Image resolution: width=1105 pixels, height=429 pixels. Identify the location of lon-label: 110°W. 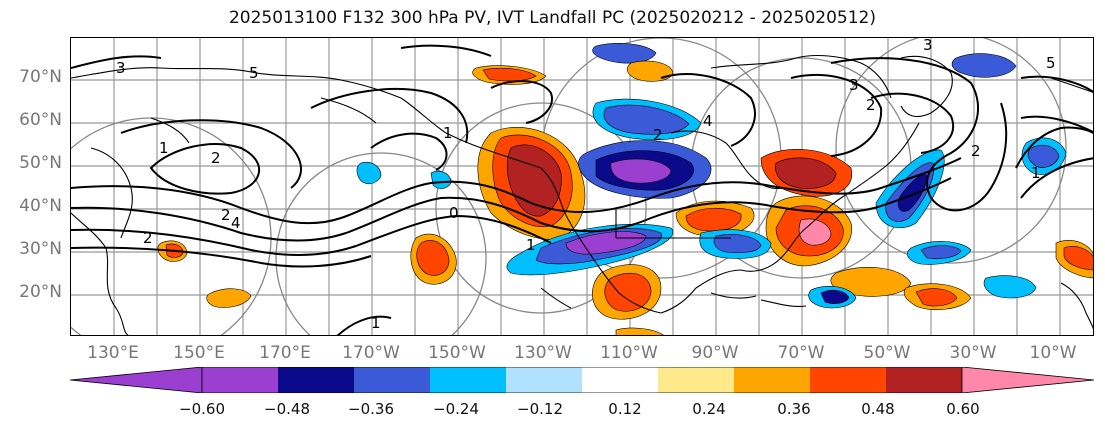
(629, 353).